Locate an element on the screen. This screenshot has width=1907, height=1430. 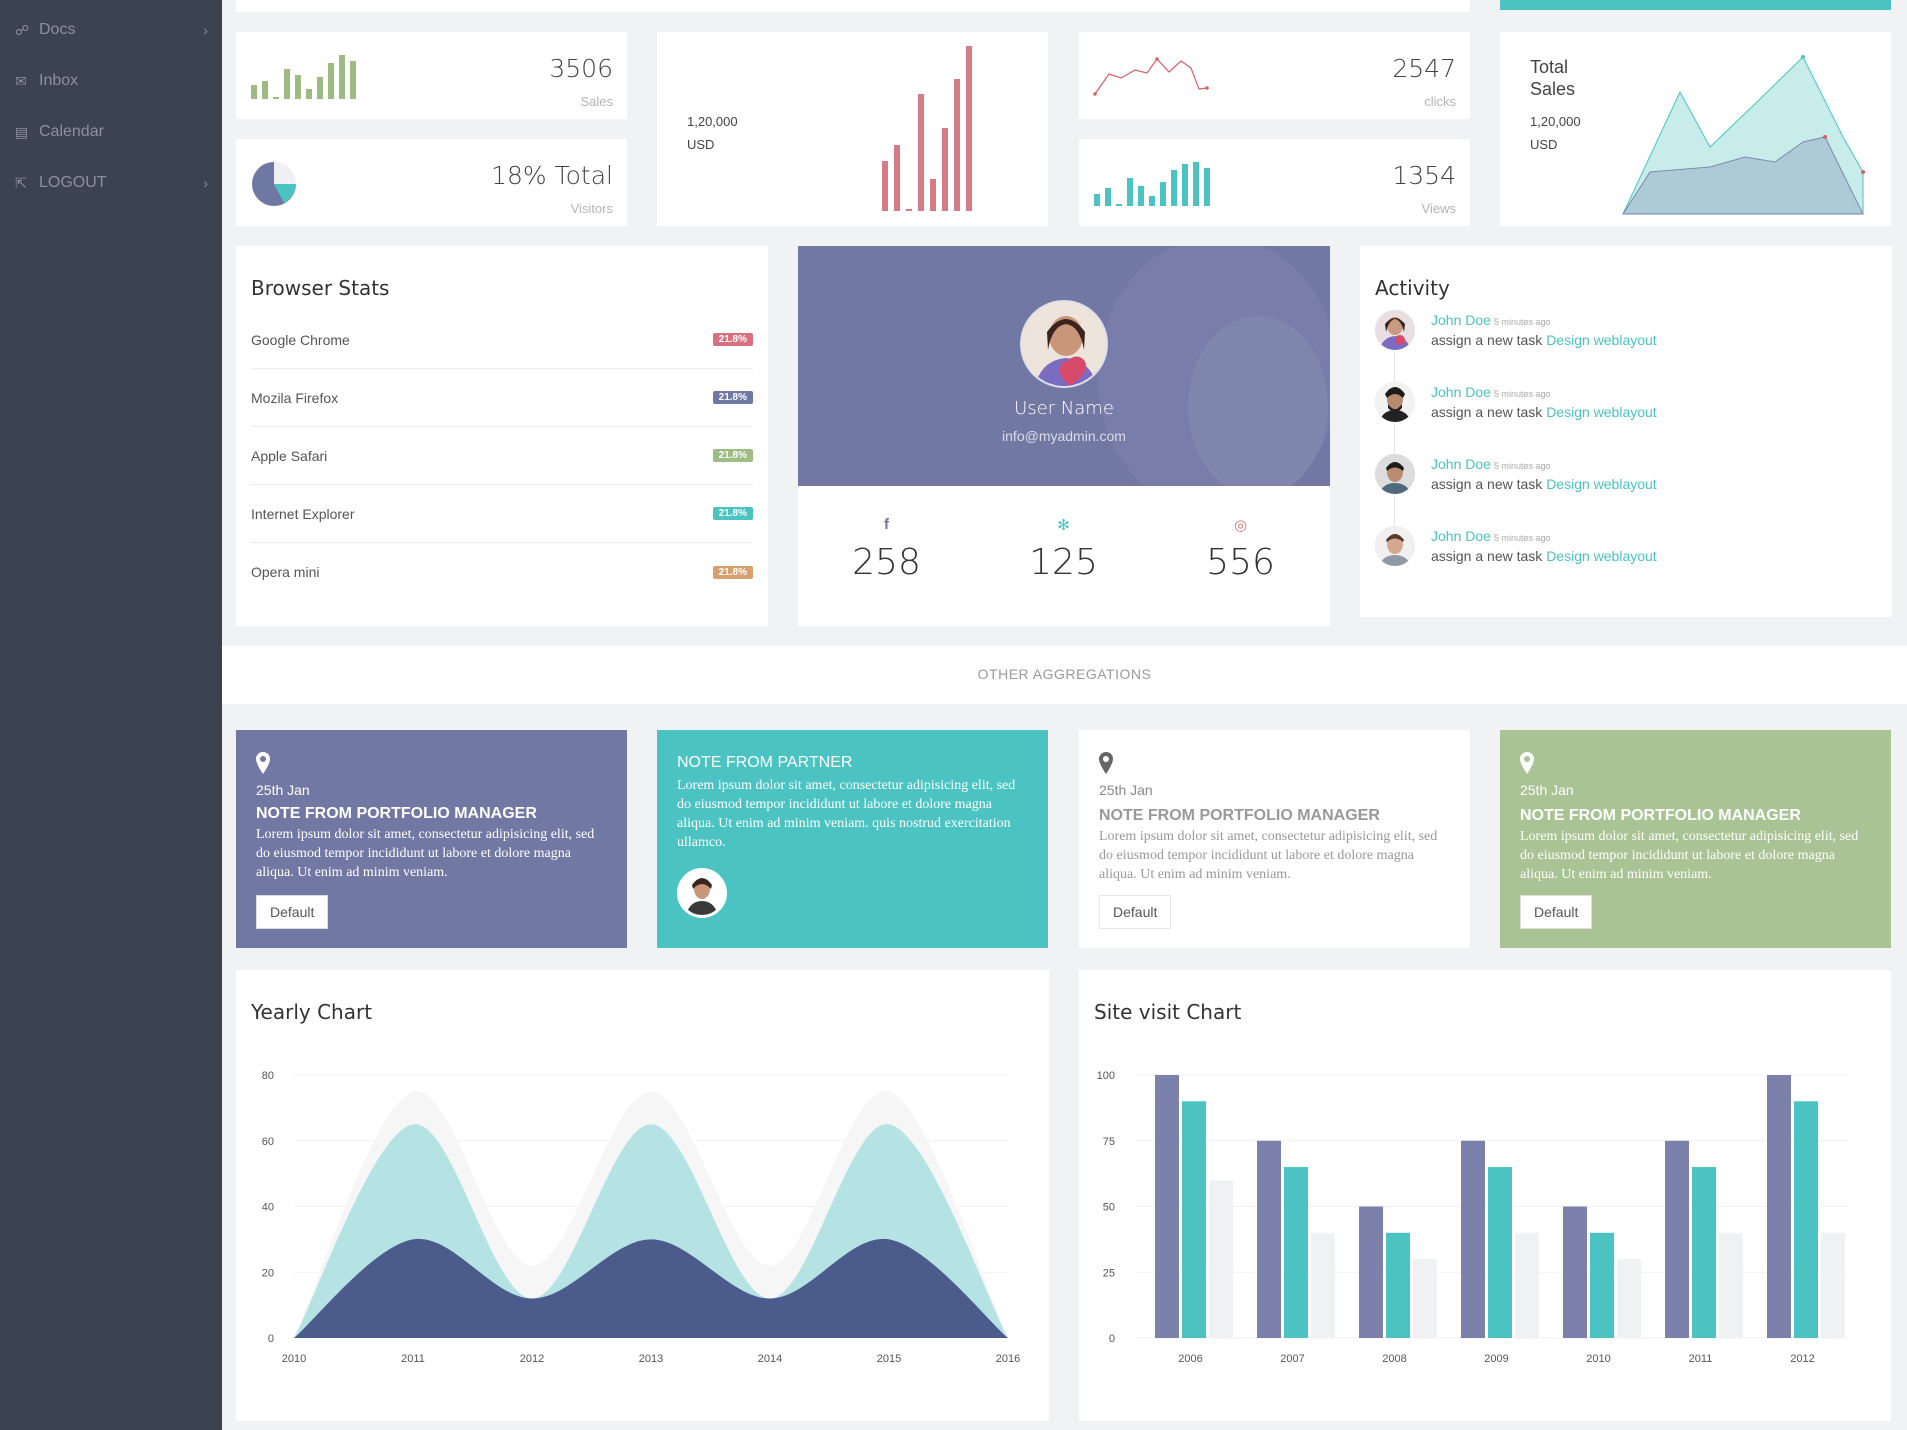
usd-value: 1,20,000 is located at coordinates (712, 121).